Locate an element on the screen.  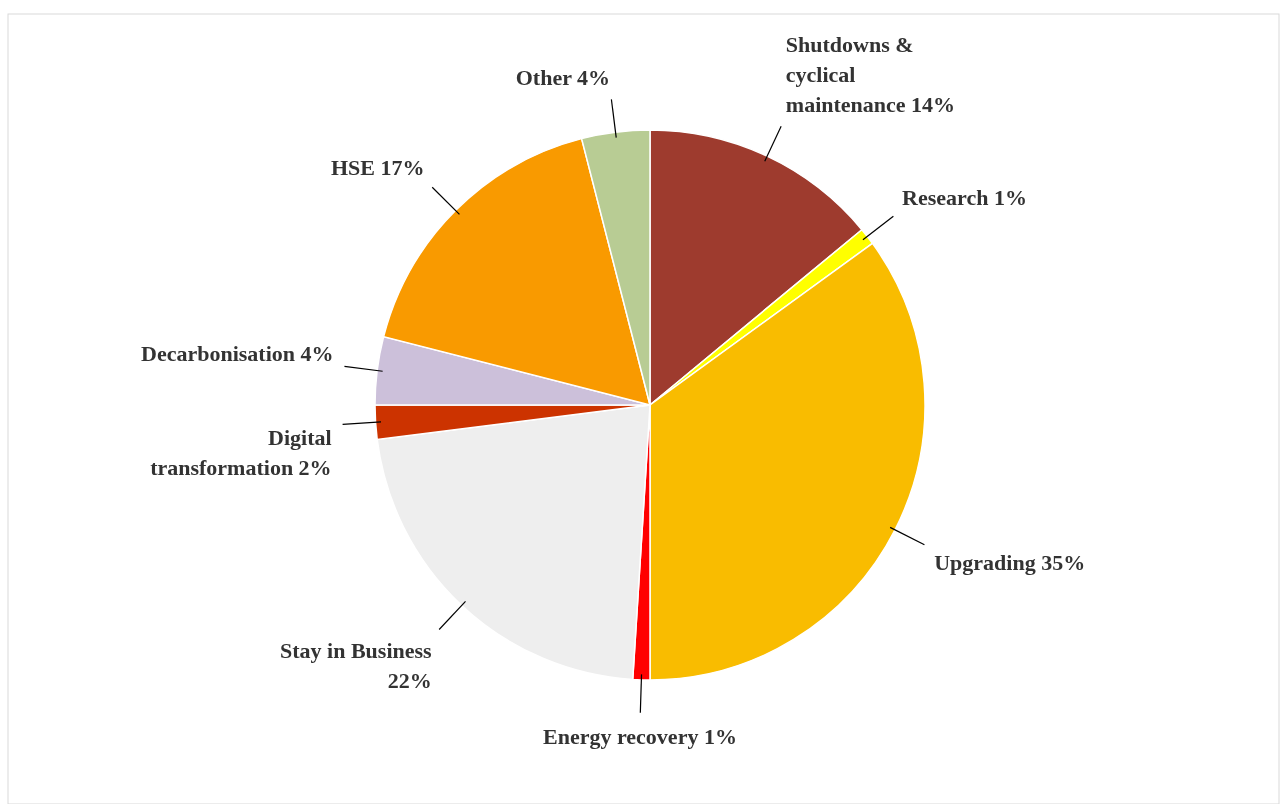
slice-label: Other 4% is located at coordinates (563, 77).